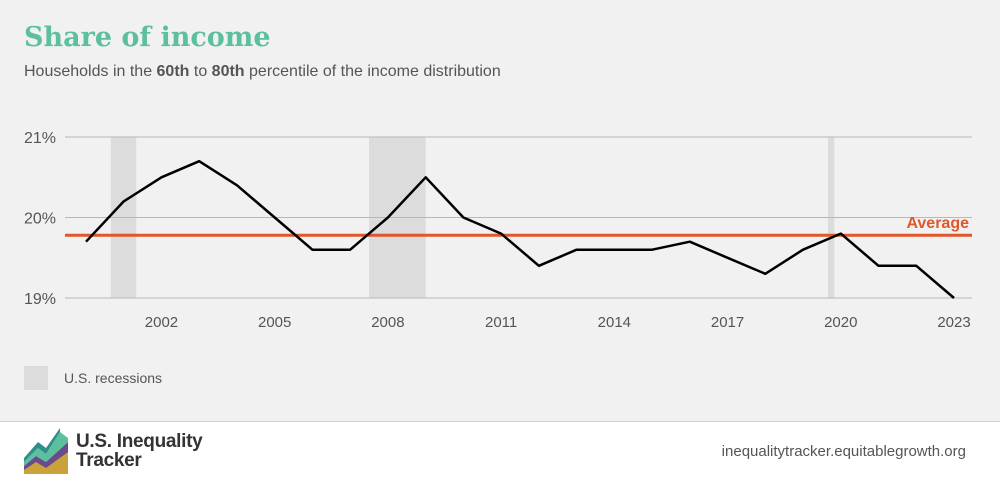  I want to click on brand-line-1: U.S. Inequality, so click(139, 441).